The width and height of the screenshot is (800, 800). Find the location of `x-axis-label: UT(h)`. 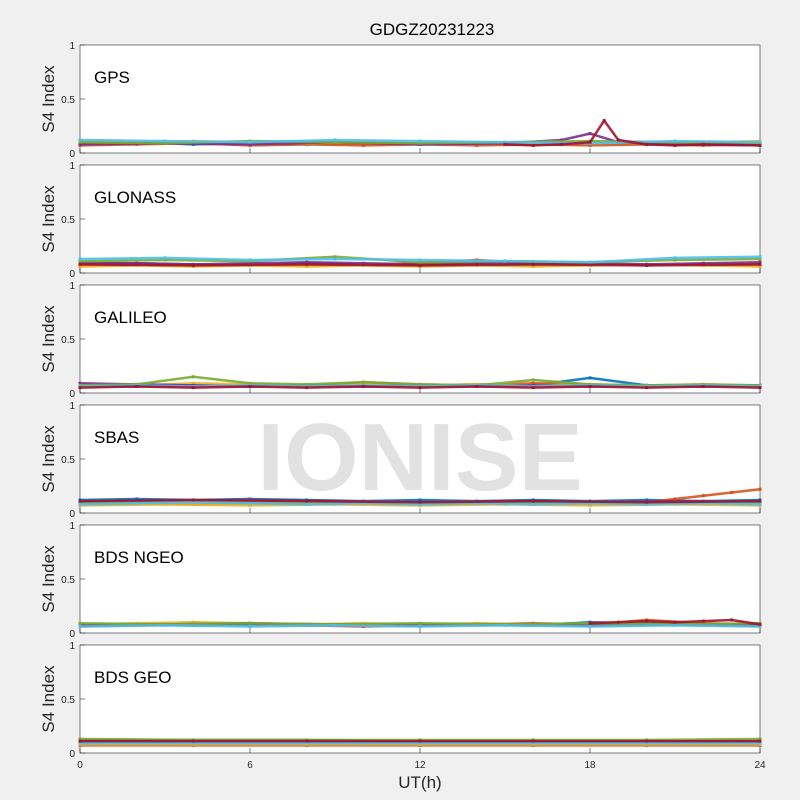

x-axis-label: UT(h) is located at coordinates (419, 782).